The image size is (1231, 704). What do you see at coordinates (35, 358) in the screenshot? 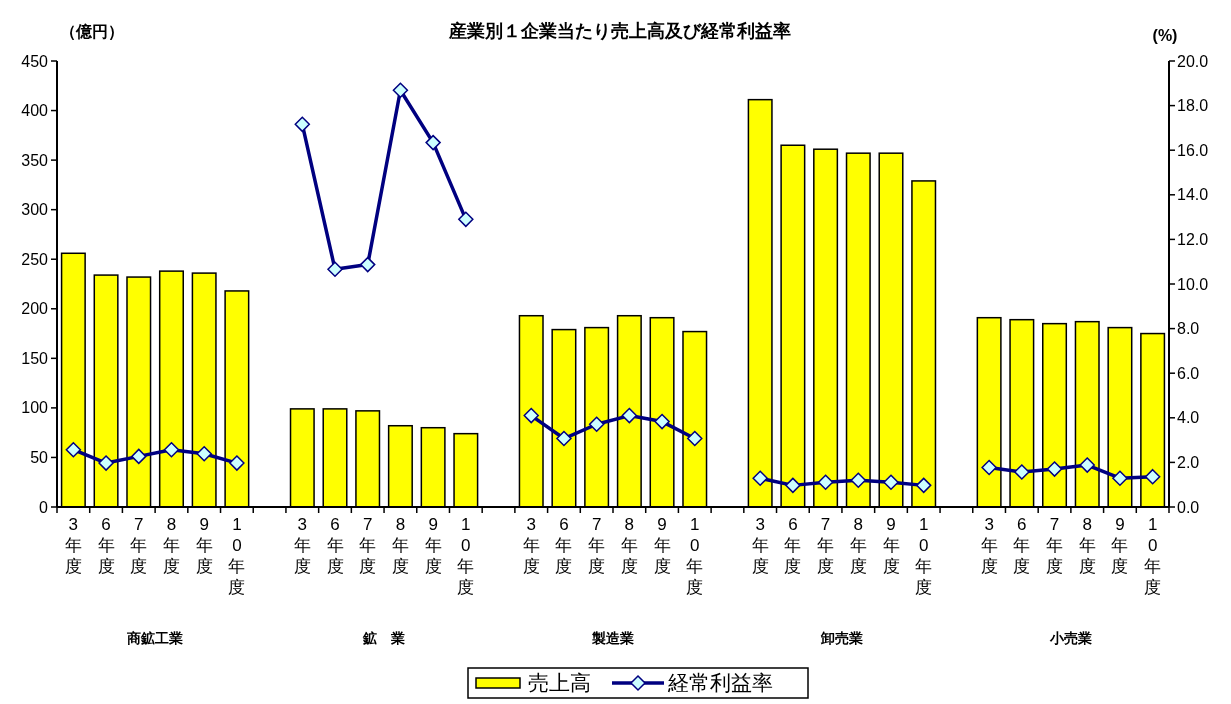
I see `y-tick-label: 150` at bounding box center [35, 358].